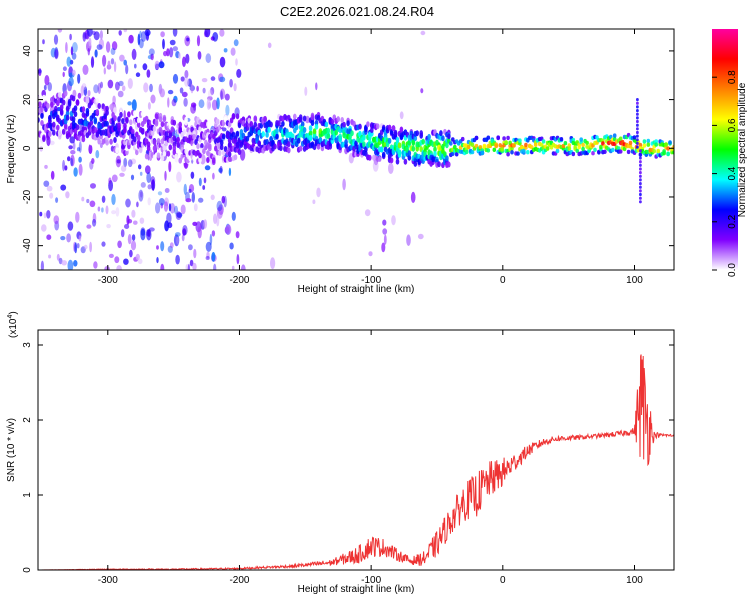 The height and width of the screenshot is (600, 750). I want to click on snr-scale-label: (x104), so click(13, 324).